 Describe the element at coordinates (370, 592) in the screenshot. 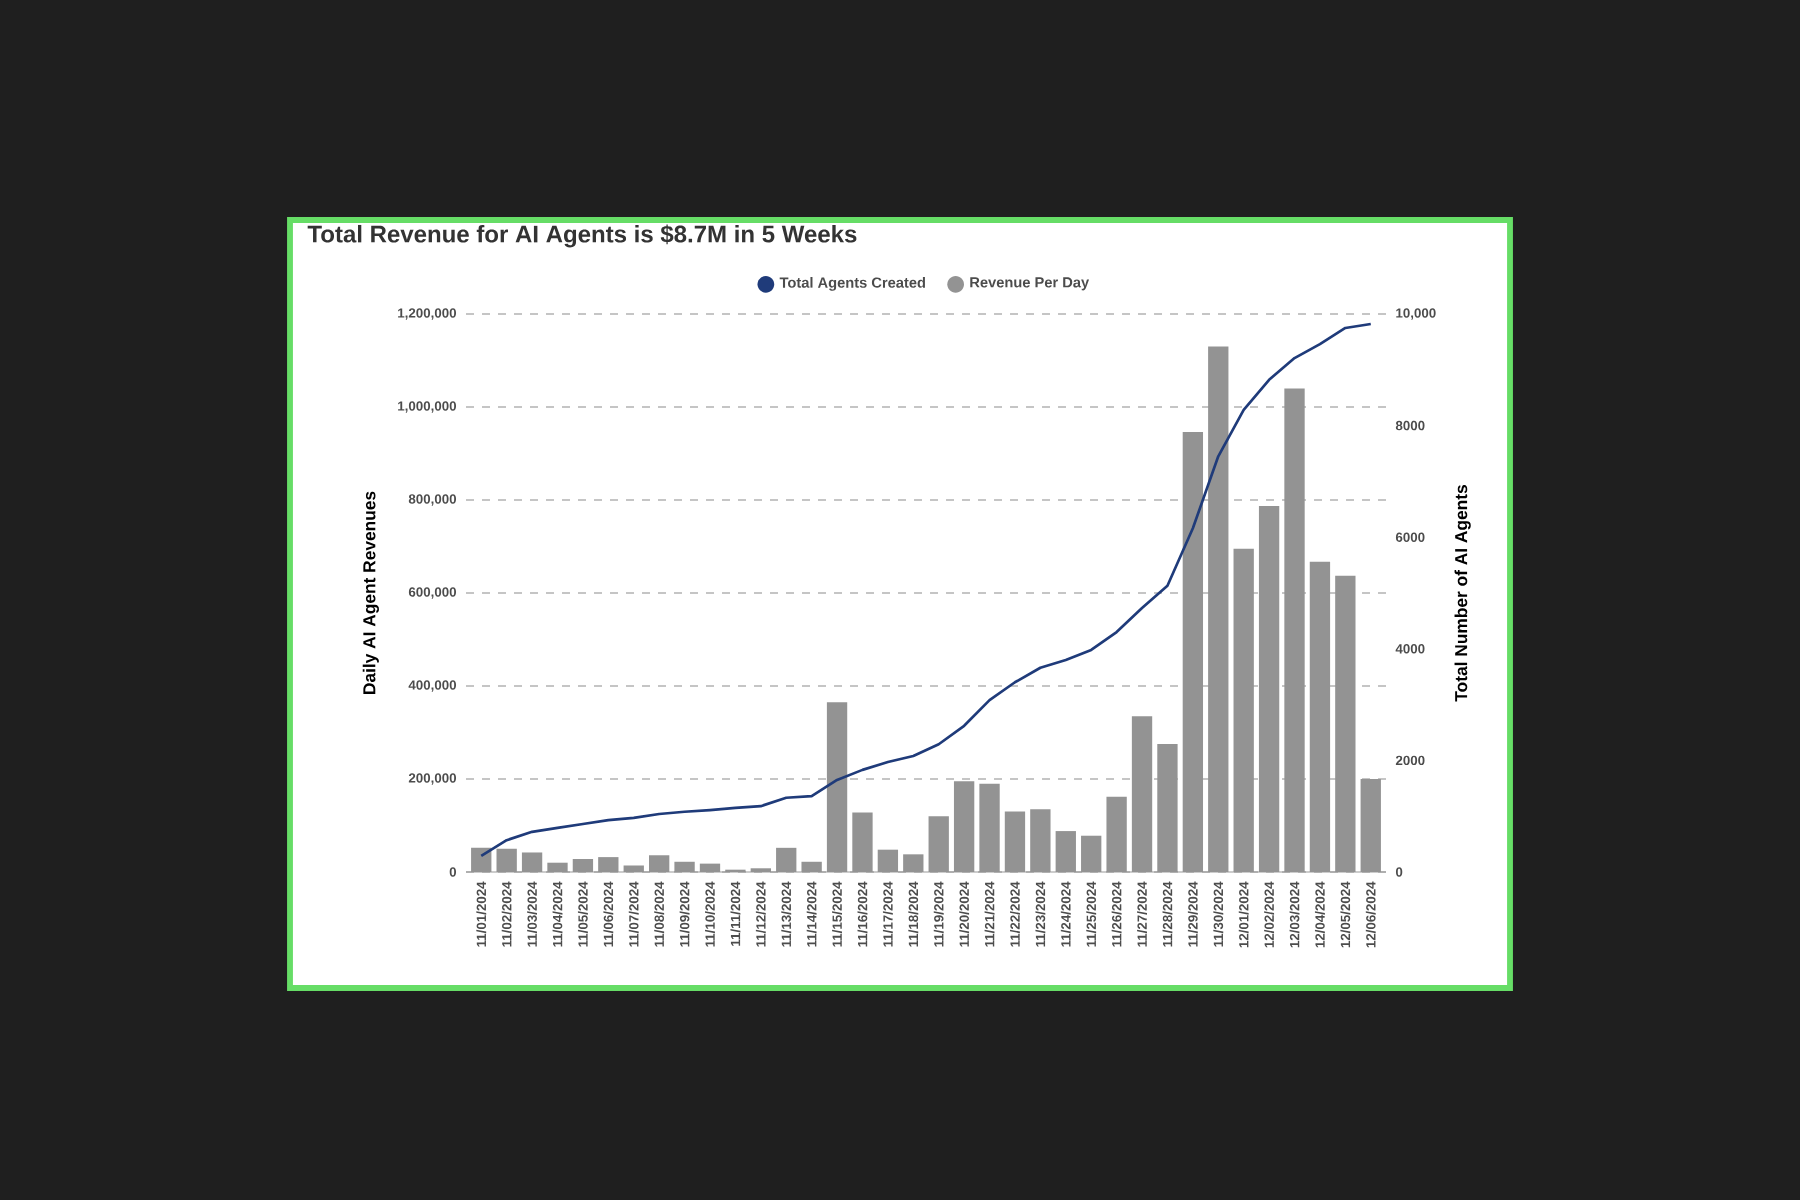

I see `y-axis-title: Daily AI Agent Revenues` at that location.